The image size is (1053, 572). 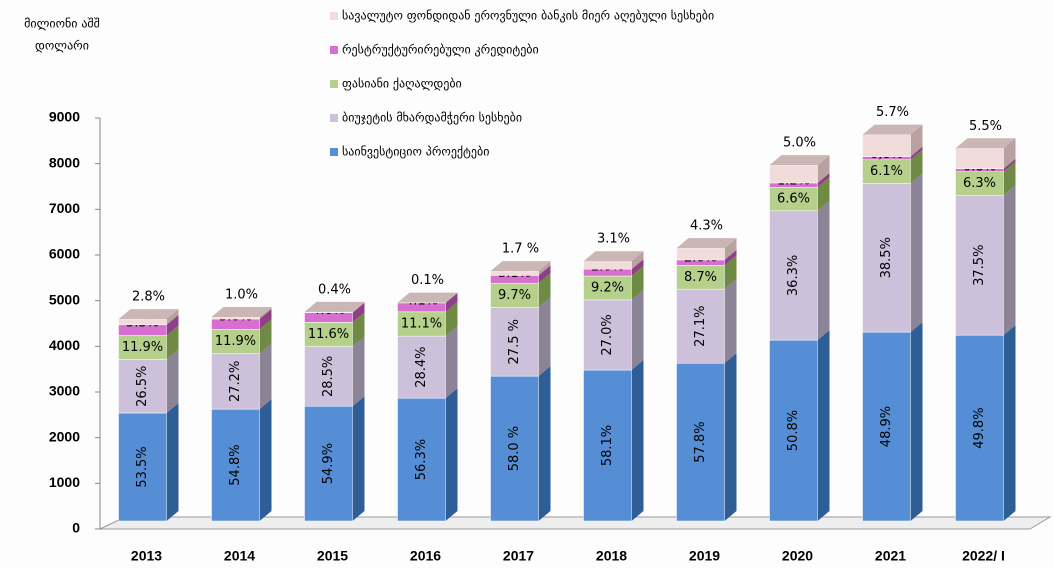 I want to click on y-axis-label: დოლარი, so click(x=62, y=46).